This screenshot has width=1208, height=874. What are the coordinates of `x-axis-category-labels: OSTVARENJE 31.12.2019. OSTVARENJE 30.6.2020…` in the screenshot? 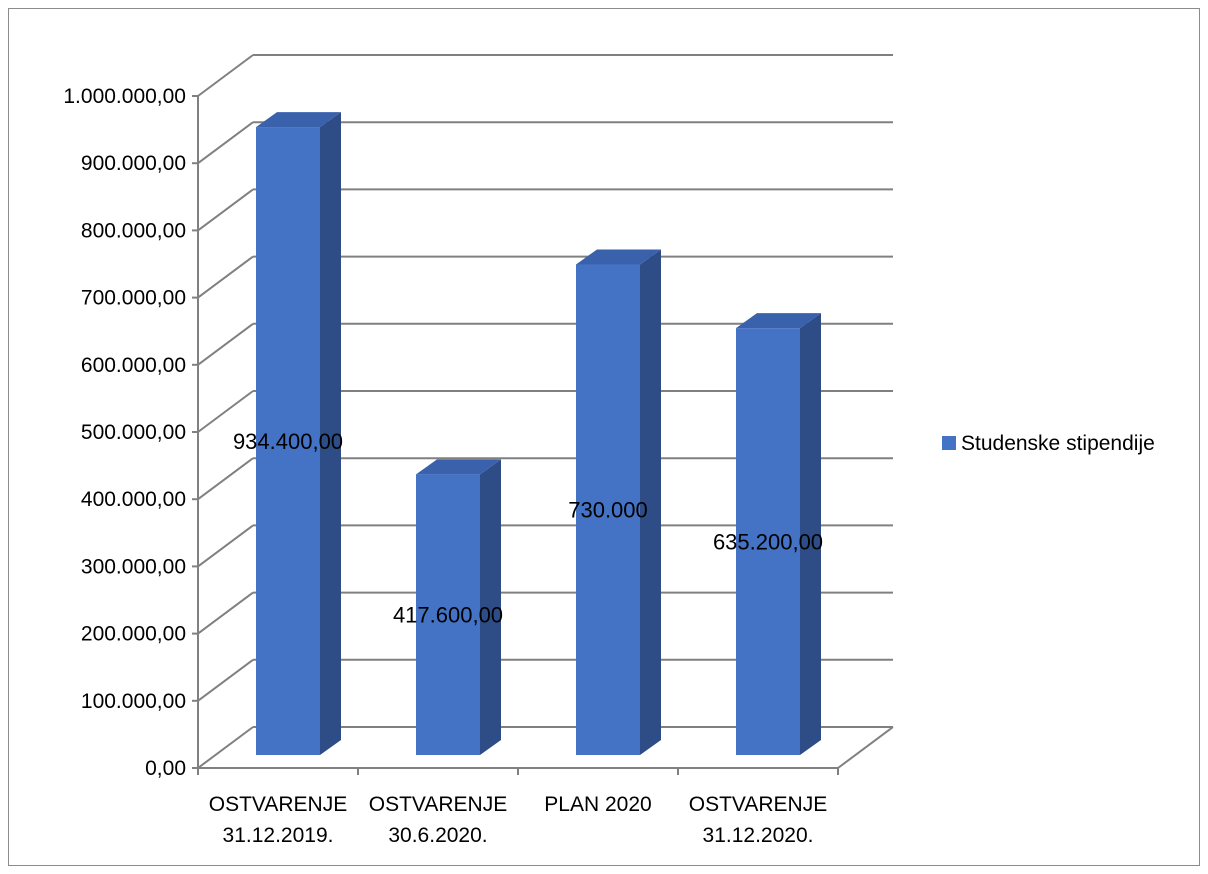 It's located at (518, 820).